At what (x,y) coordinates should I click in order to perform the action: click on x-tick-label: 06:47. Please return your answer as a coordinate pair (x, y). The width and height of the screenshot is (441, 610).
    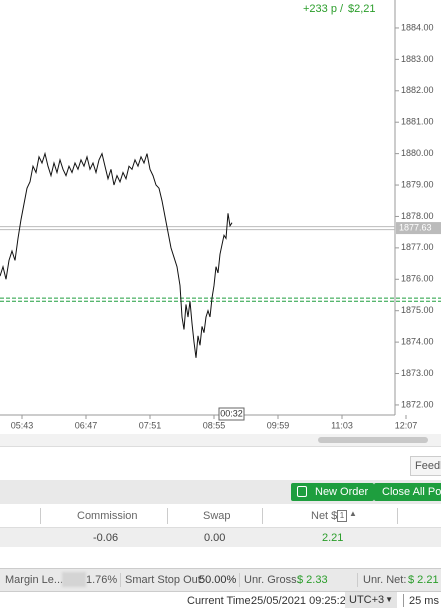
    Looking at the image, I should click on (86, 425).